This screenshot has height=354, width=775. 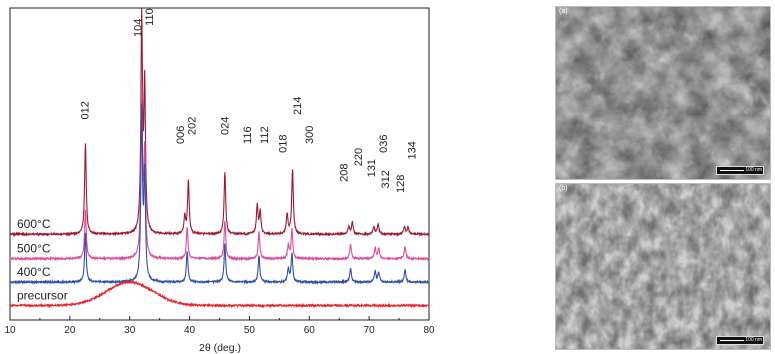 What do you see at coordinates (34, 249) in the screenshot?
I see `series-label-1: 500°C` at bounding box center [34, 249].